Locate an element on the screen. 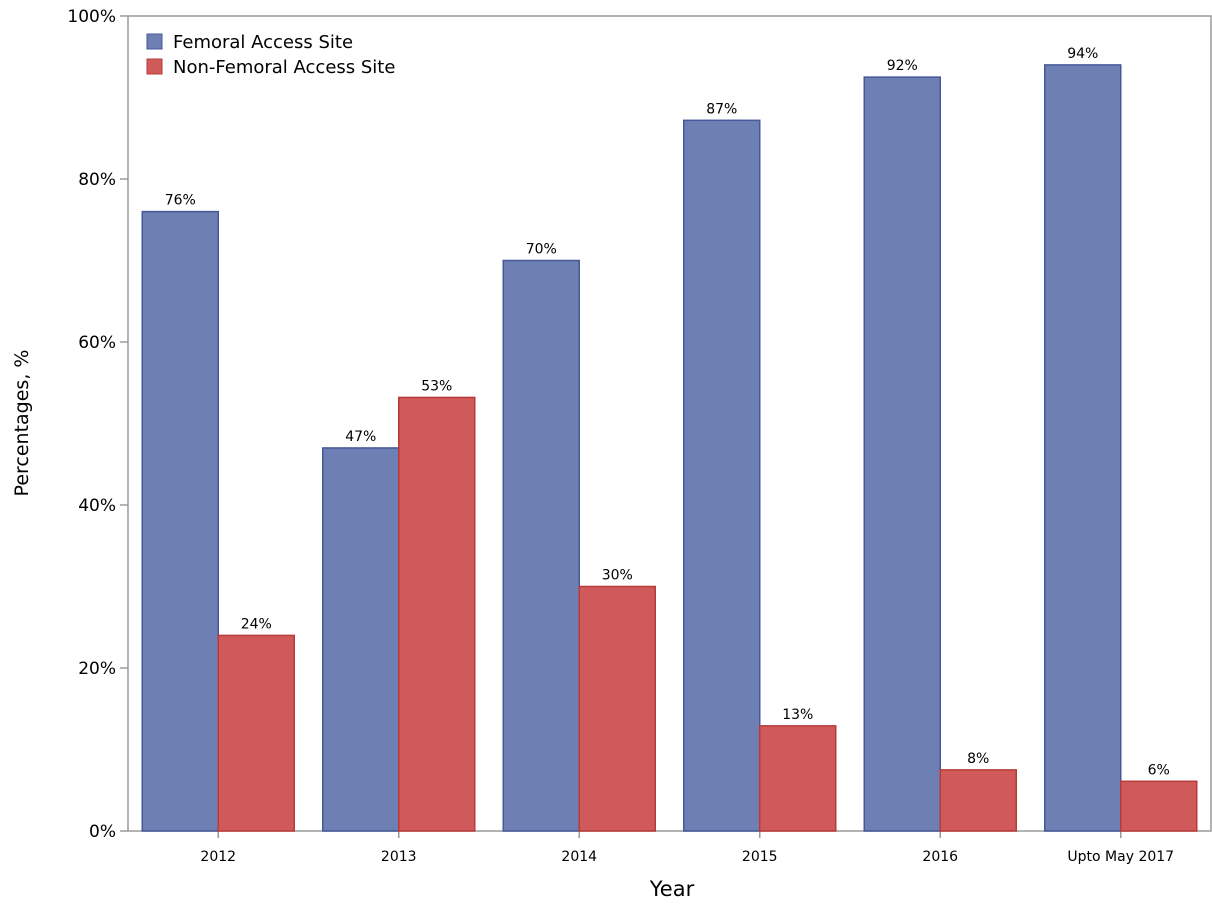 The height and width of the screenshot is (907, 1212). y-axis-title: Percentages, % is located at coordinates (22, 423).